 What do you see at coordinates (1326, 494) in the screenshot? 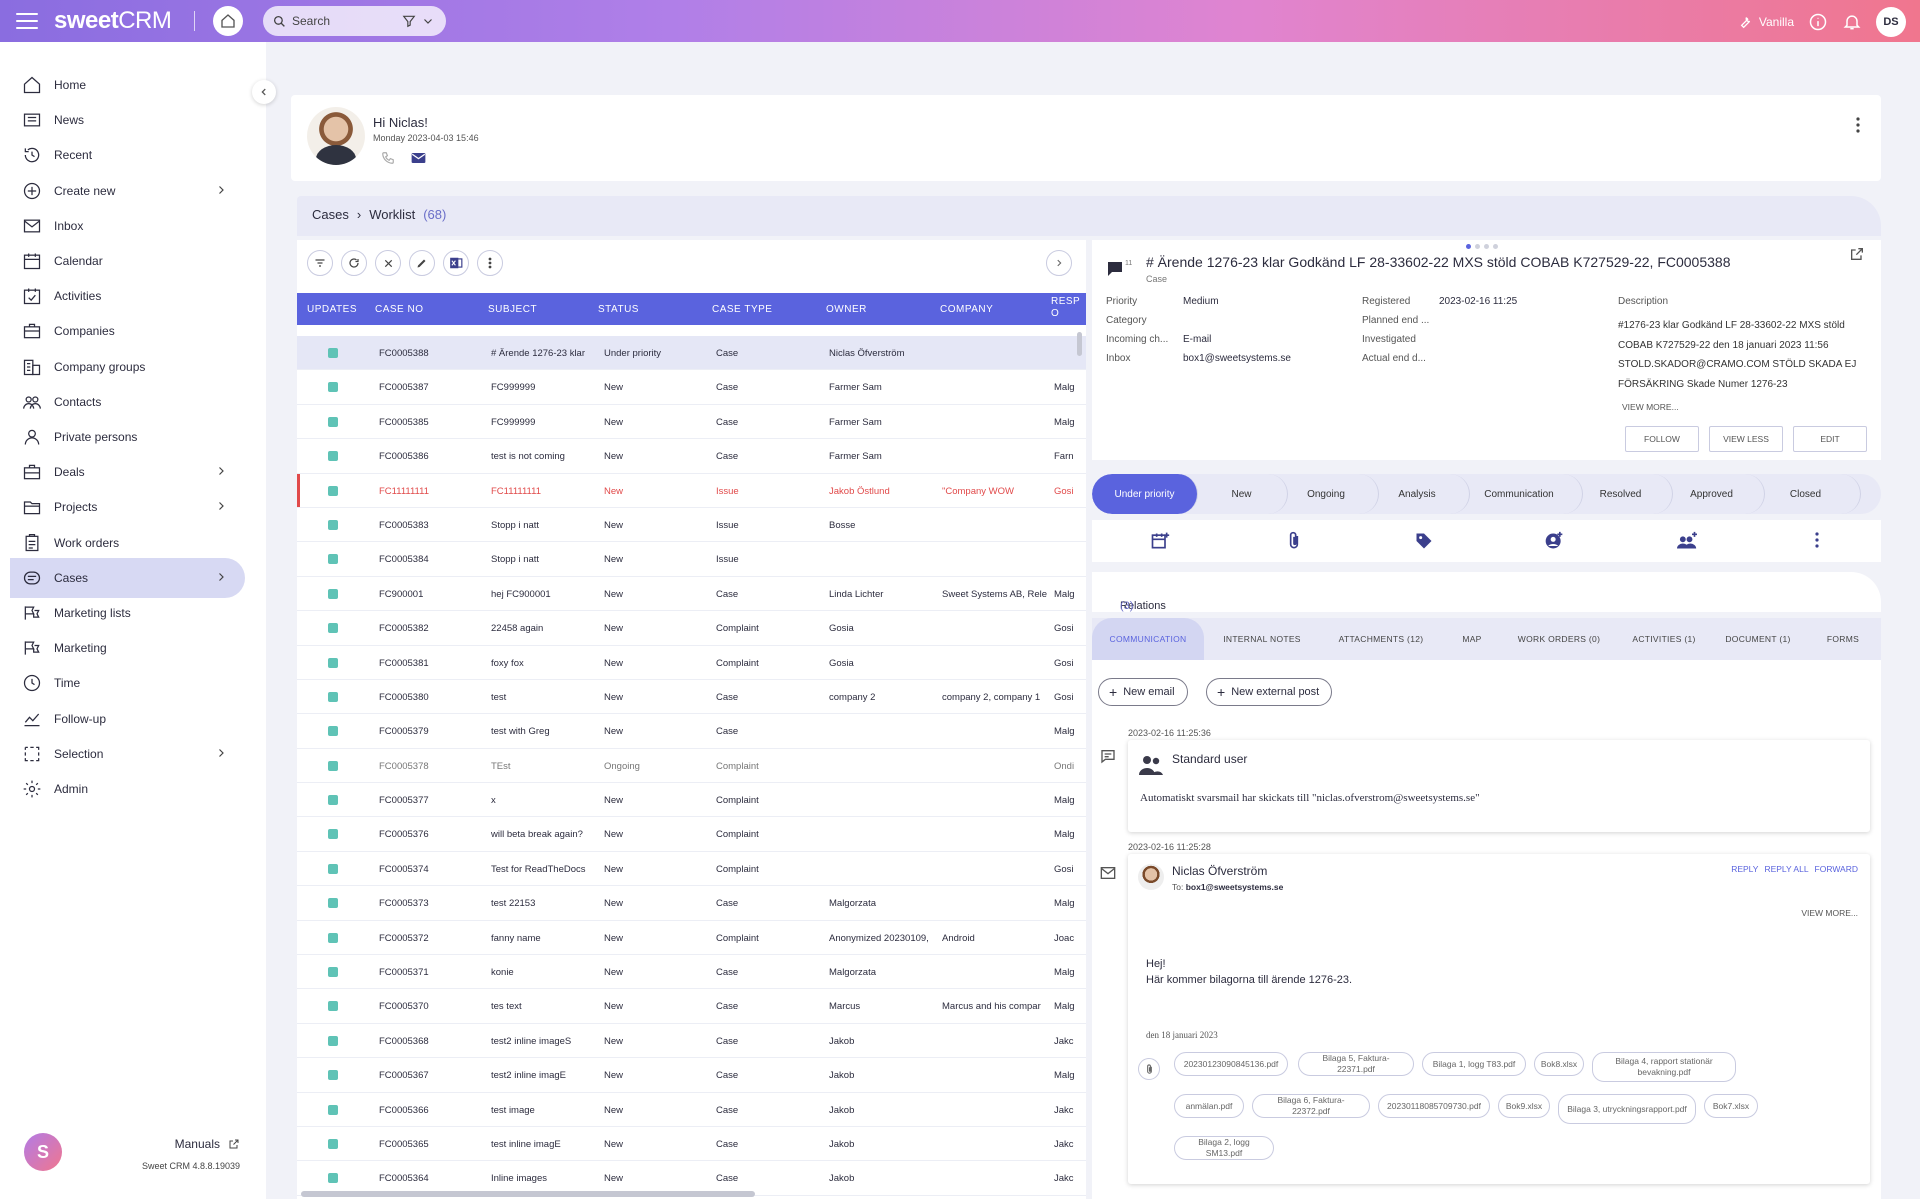
I see `stage-ongoing: Ongoing` at bounding box center [1326, 494].